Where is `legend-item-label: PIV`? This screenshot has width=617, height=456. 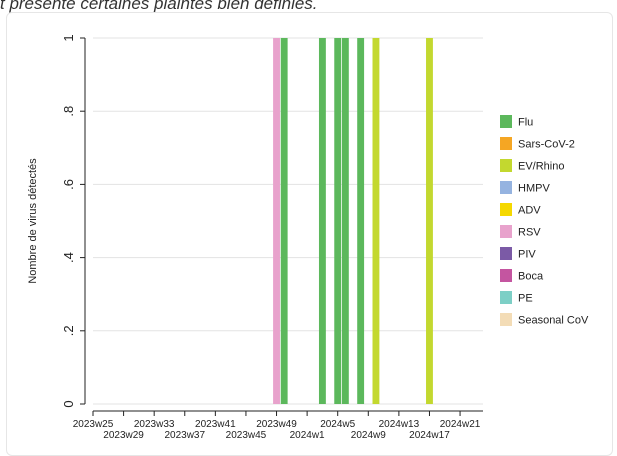
legend-item-label: PIV is located at coordinates (527, 255).